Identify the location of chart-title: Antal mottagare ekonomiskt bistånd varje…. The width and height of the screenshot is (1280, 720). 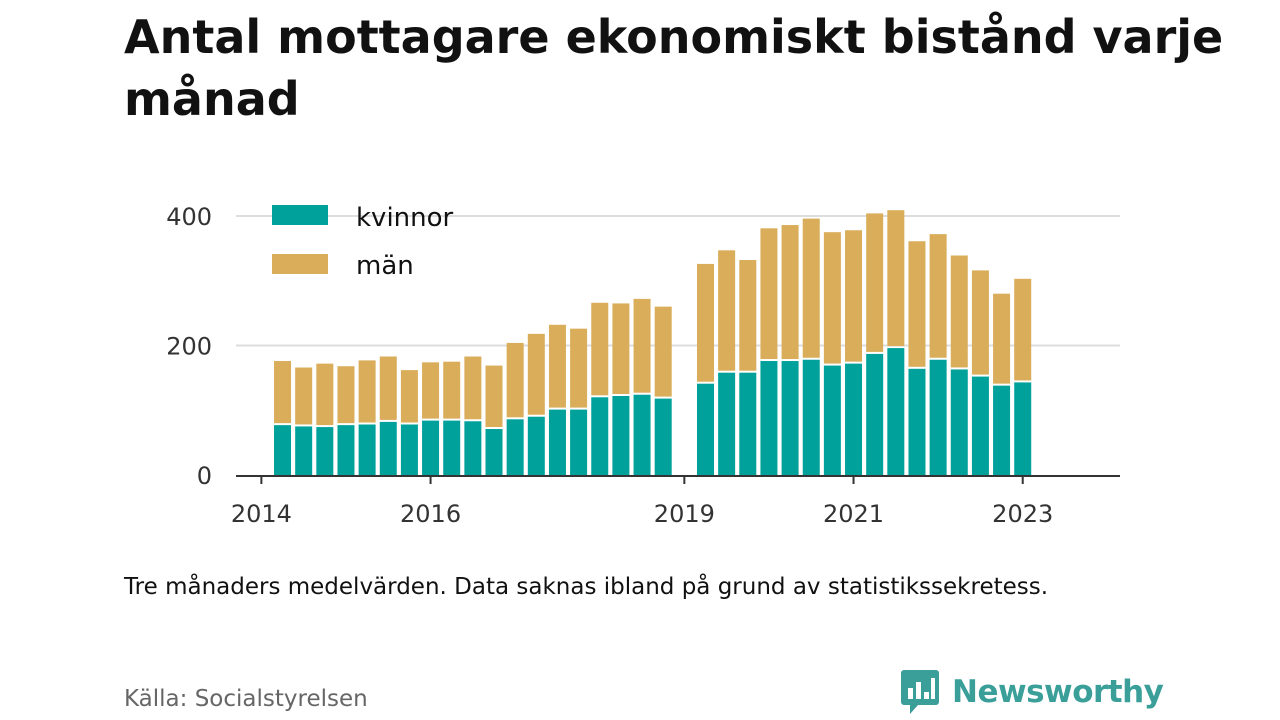
(674, 68).